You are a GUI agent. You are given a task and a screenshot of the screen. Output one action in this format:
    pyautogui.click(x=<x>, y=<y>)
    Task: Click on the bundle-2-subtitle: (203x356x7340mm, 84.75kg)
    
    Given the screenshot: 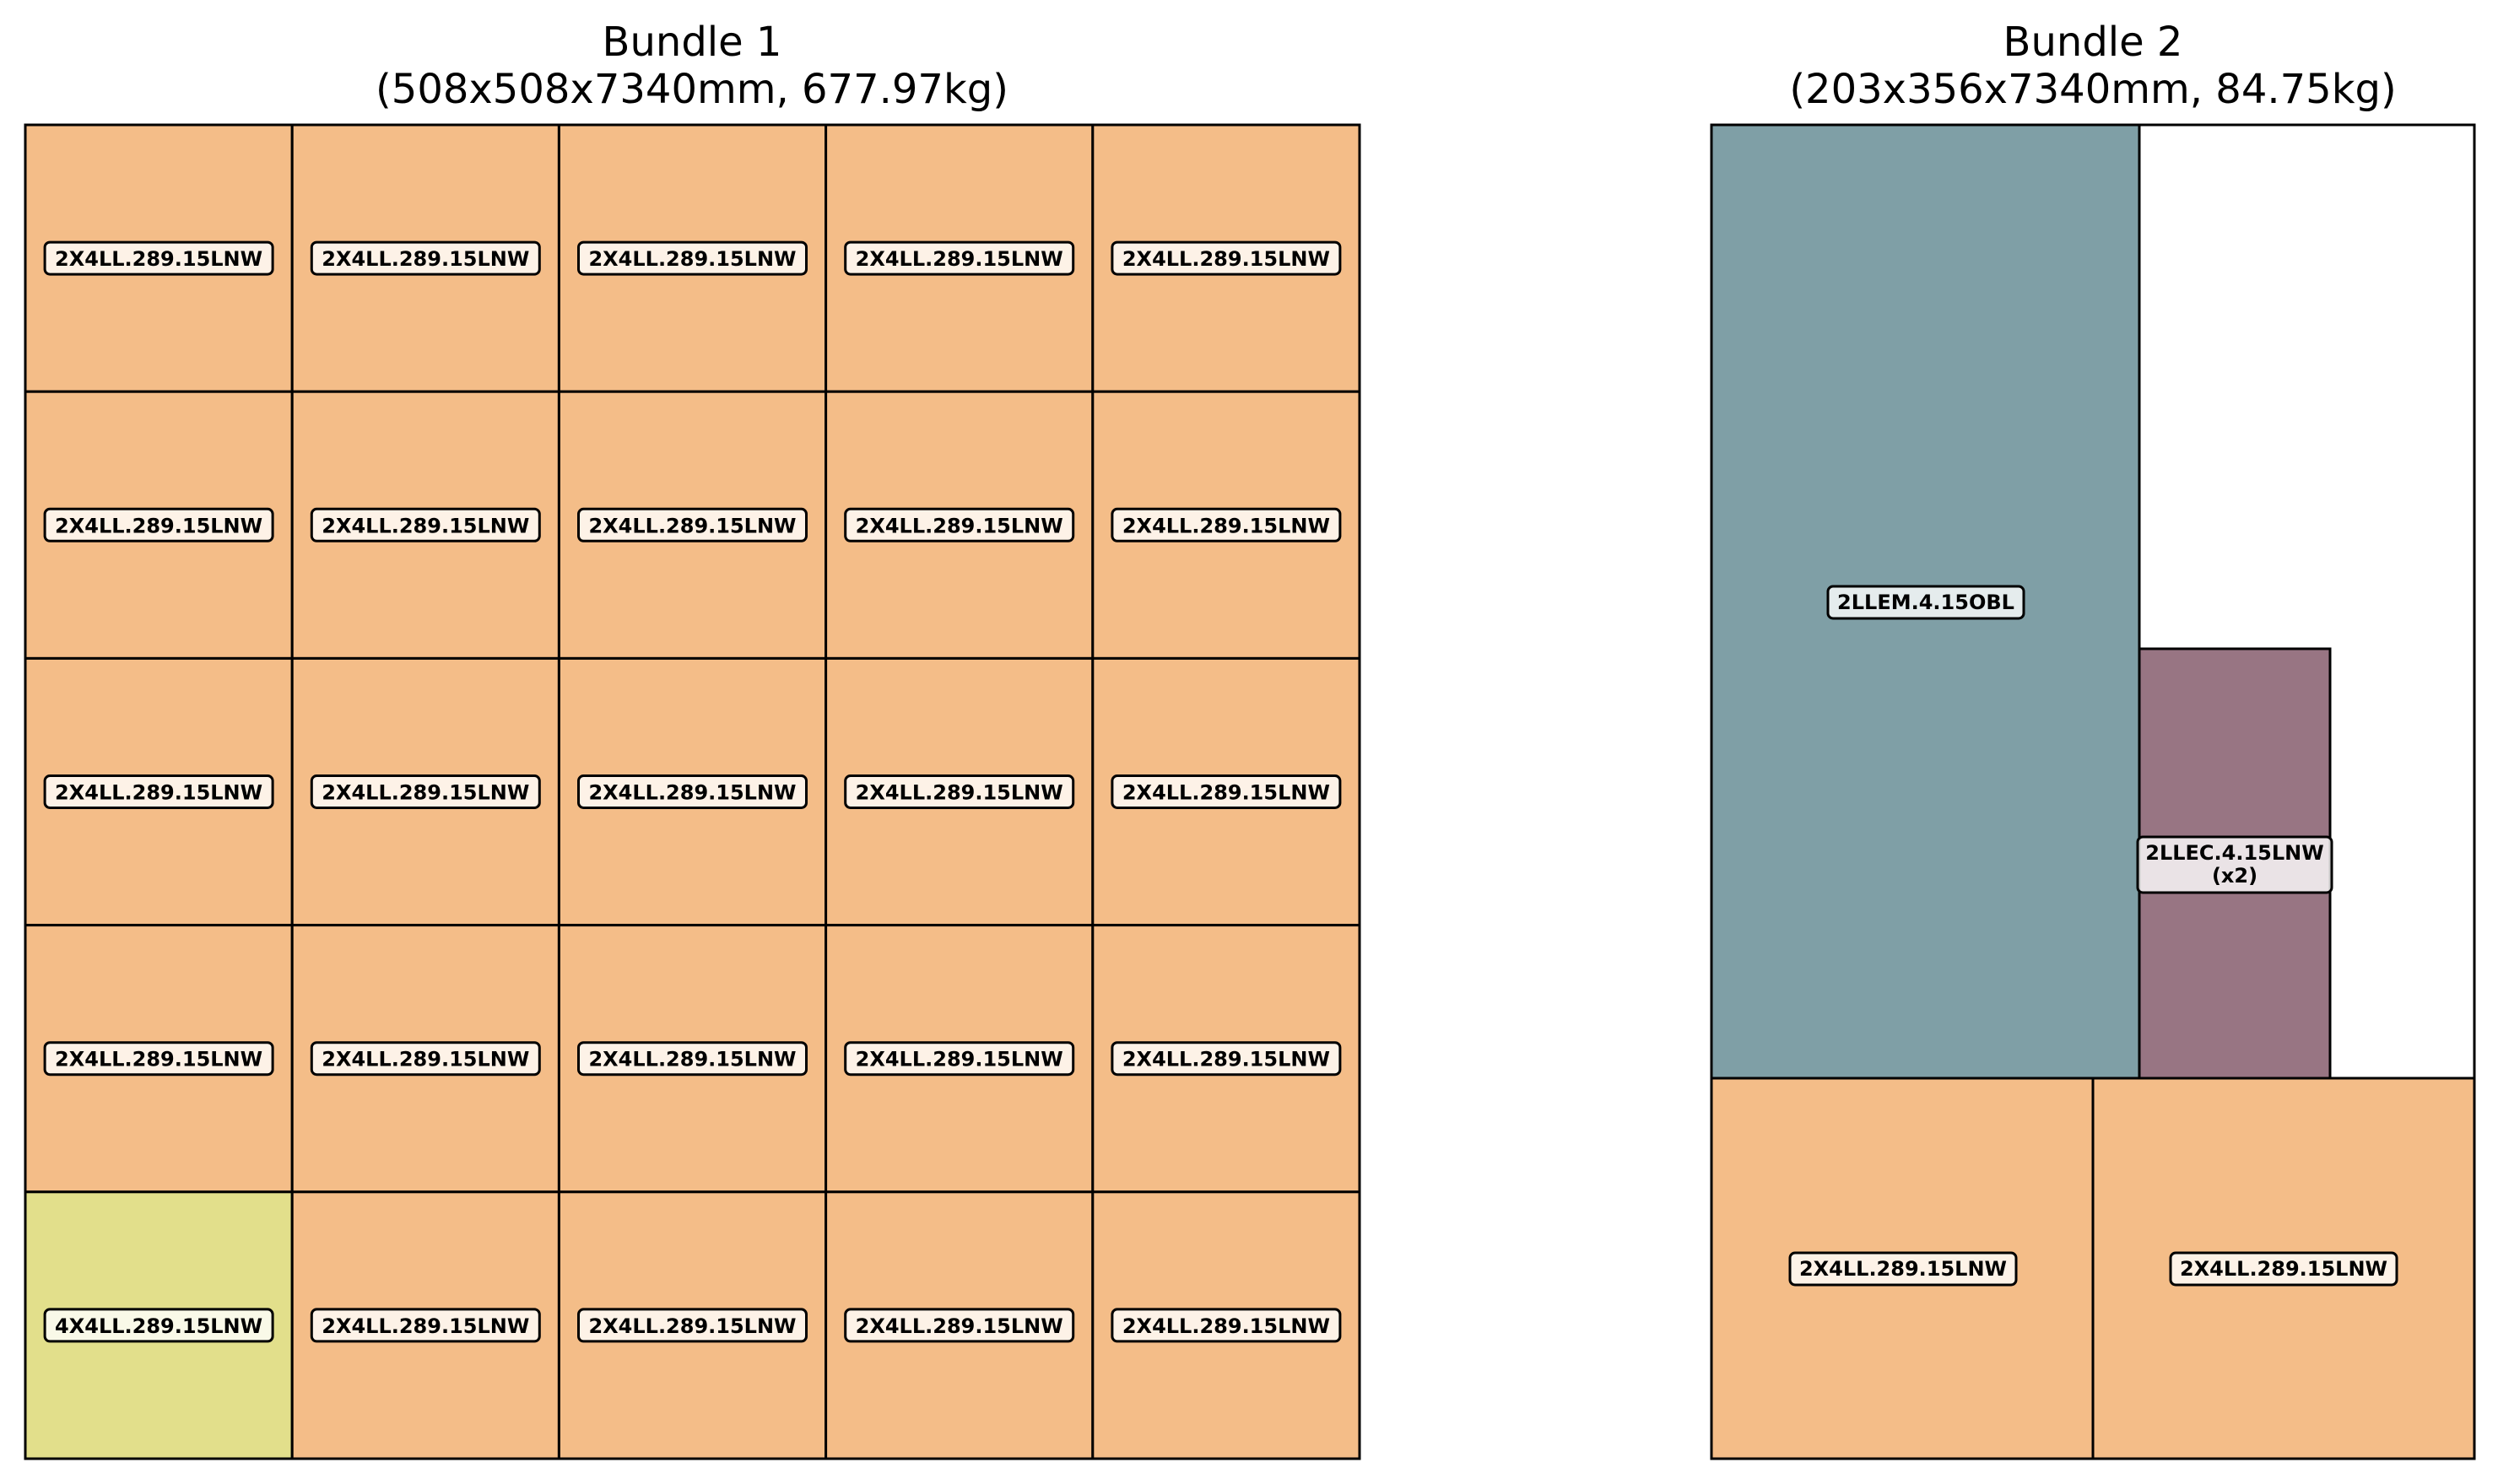 What is the action you would take?
    pyautogui.click(x=2092, y=89)
    